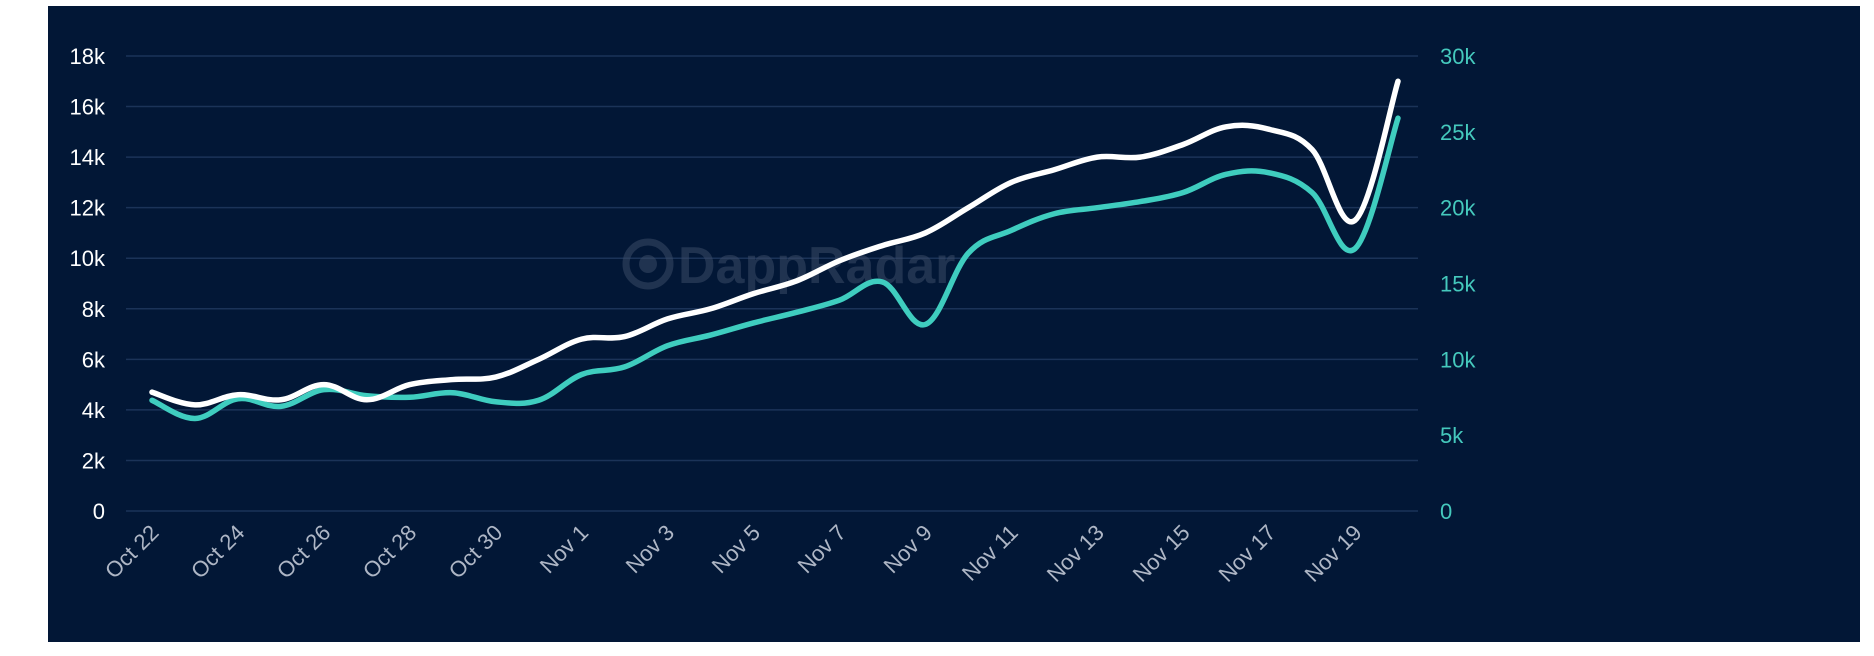 The width and height of the screenshot is (1874, 656). I want to click on x-tick-label: Nov 7, so click(822, 549).